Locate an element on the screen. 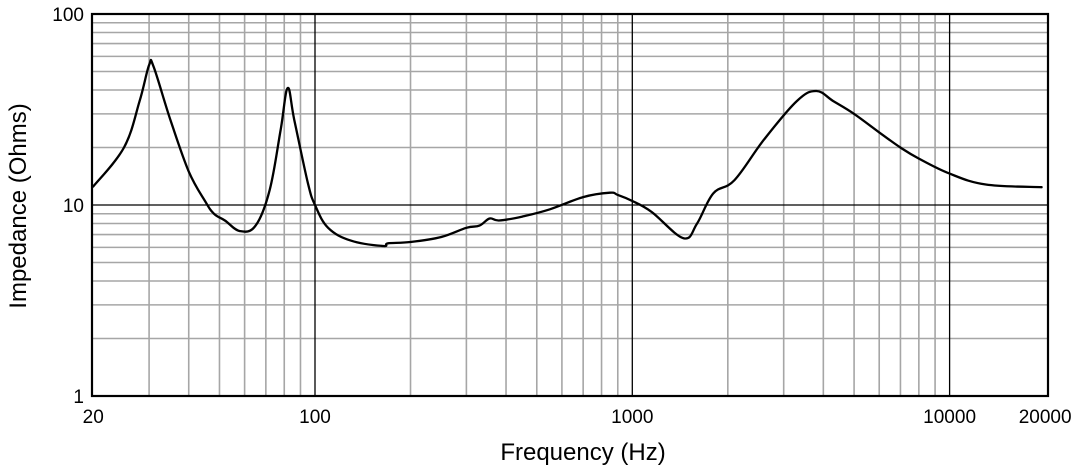  x-tick-label: 20 is located at coordinates (93, 417).